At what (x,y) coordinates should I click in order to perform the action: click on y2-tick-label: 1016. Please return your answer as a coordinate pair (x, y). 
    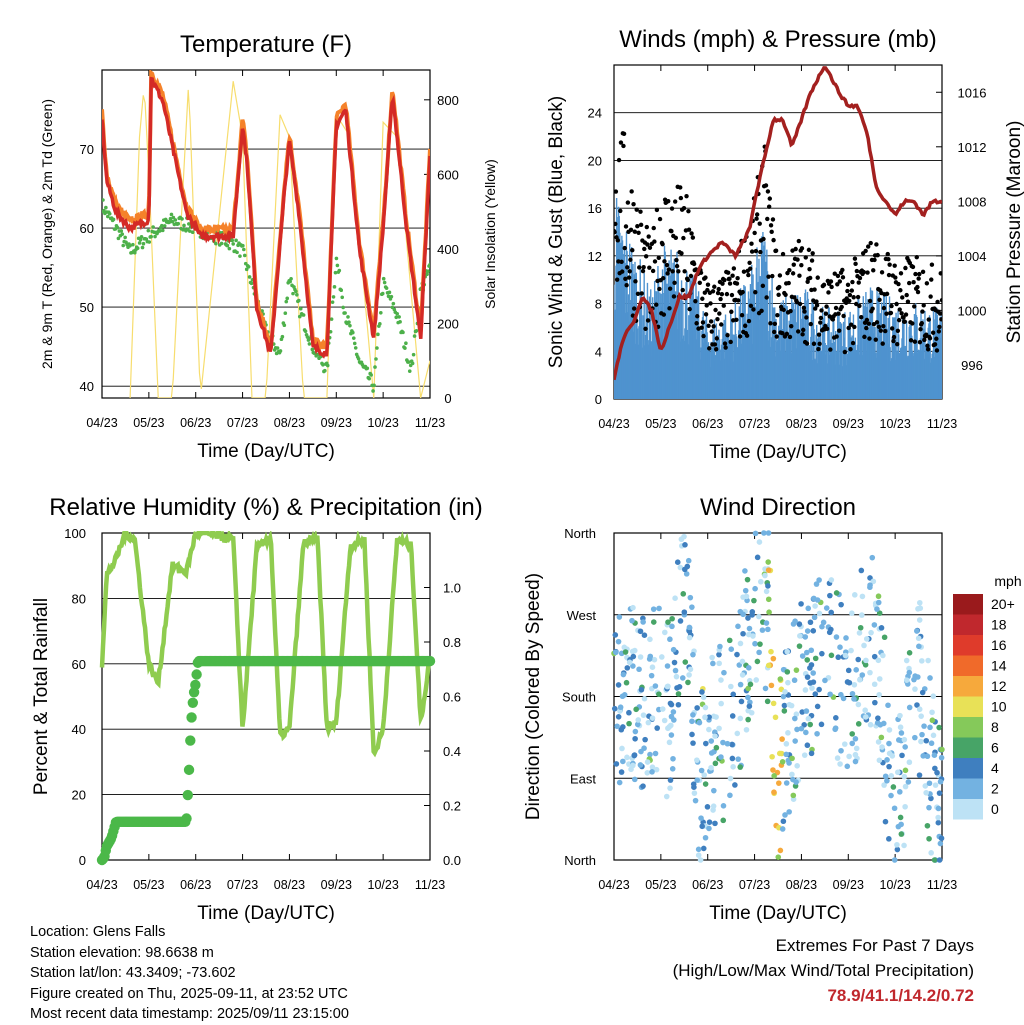
    Looking at the image, I should click on (972, 92).